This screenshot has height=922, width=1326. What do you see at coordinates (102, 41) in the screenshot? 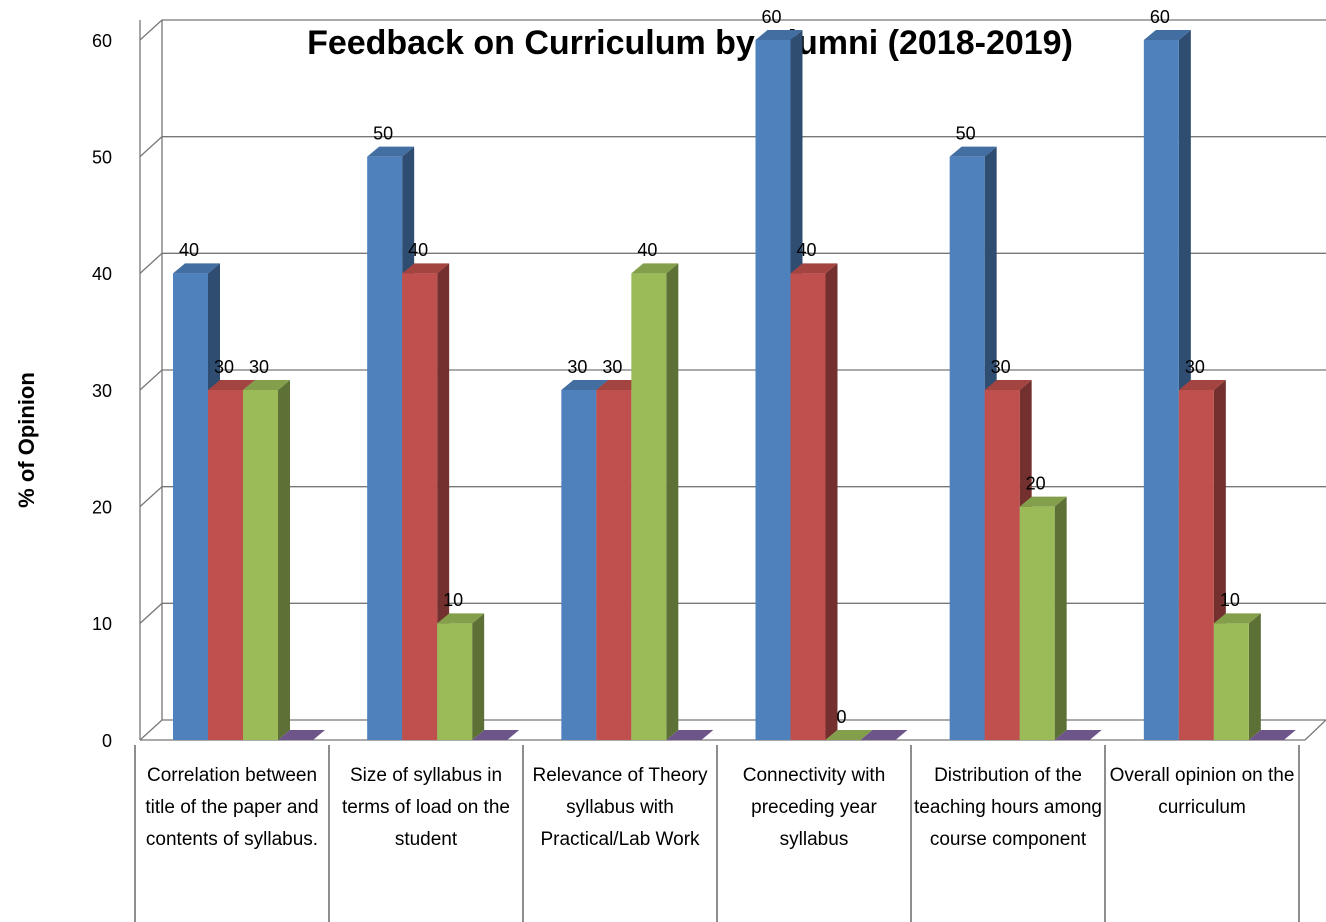
I see `y-tick-label: 60` at bounding box center [102, 41].